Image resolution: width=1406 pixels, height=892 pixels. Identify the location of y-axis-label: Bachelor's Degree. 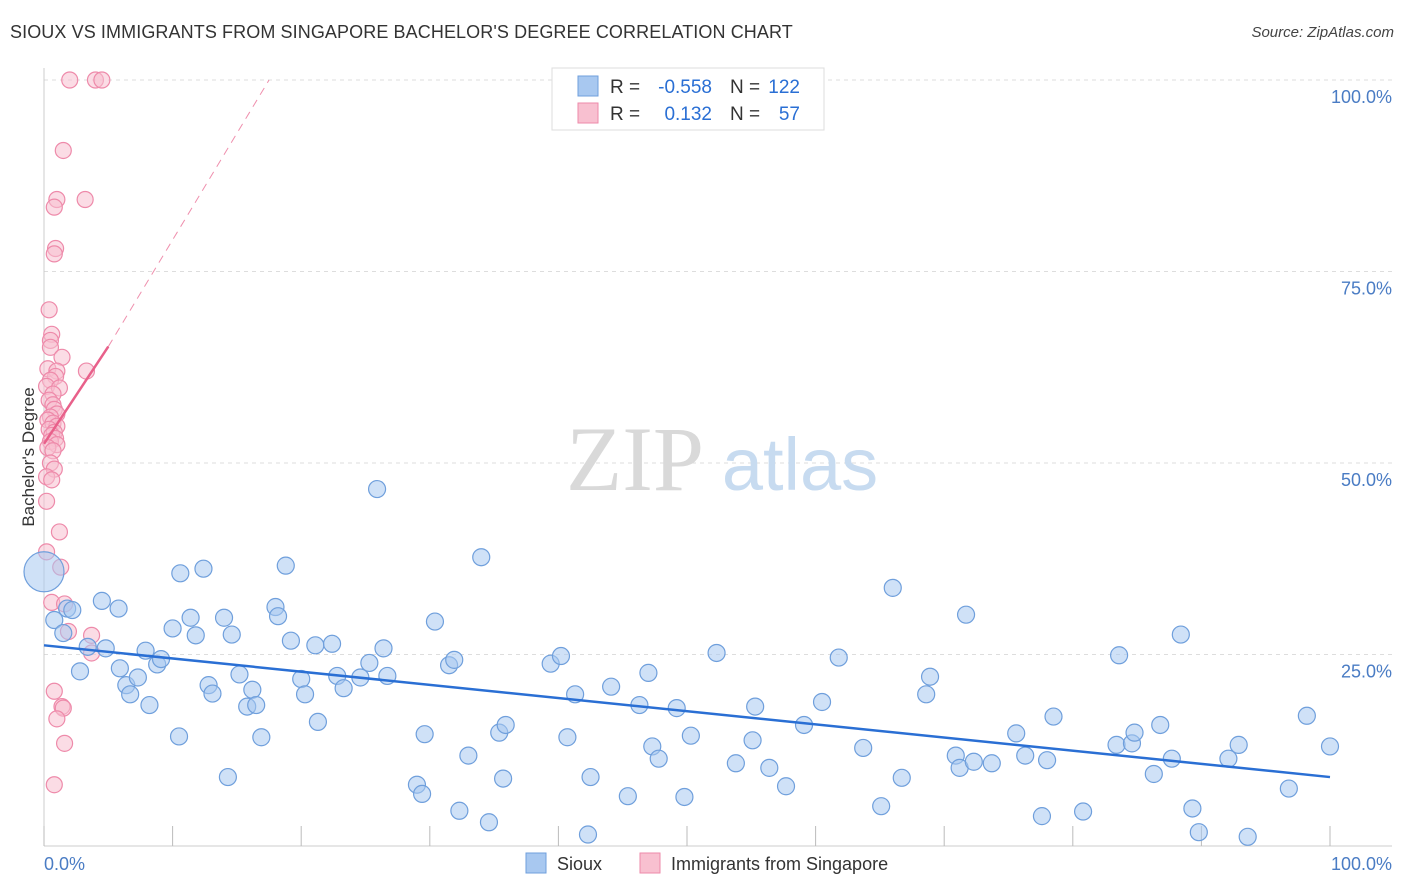
(28, 456).